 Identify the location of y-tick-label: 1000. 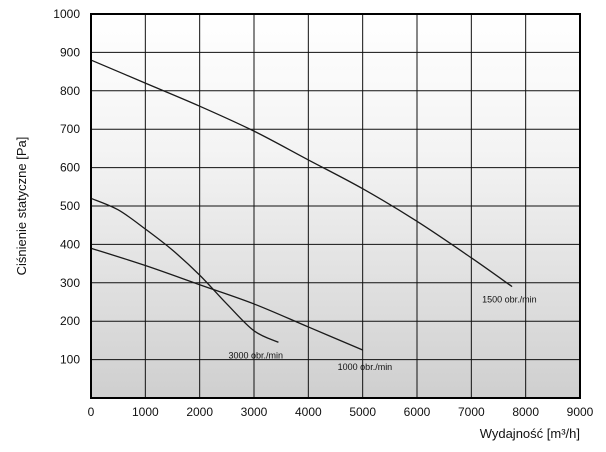
(66, 14).